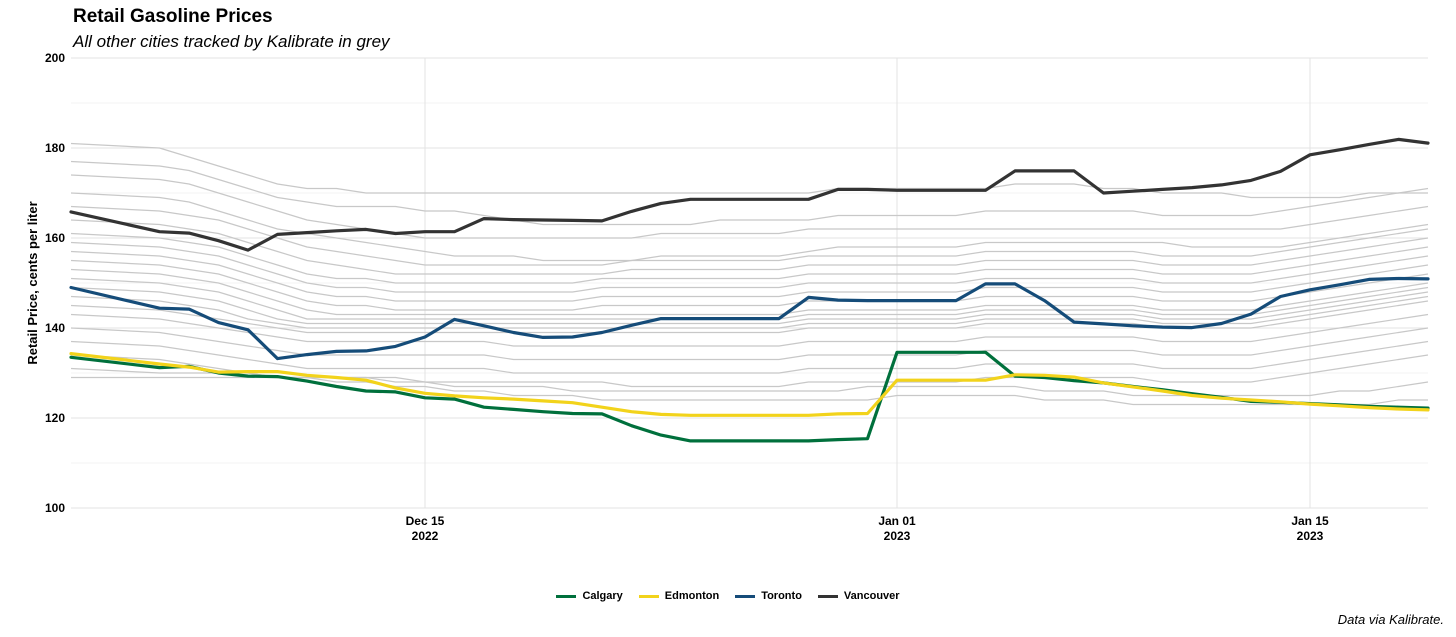 The height and width of the screenshot is (637, 1456). I want to click on y-tick-label: 100, so click(55, 508).